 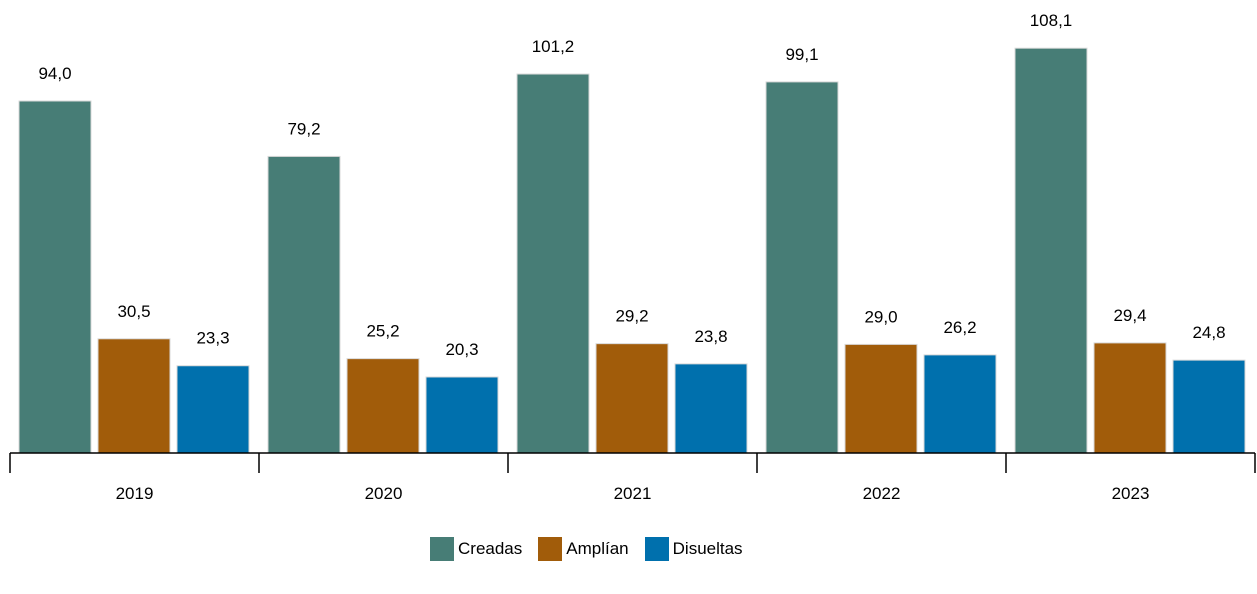 I want to click on bar-disueltas-2020, so click(x=462, y=415).